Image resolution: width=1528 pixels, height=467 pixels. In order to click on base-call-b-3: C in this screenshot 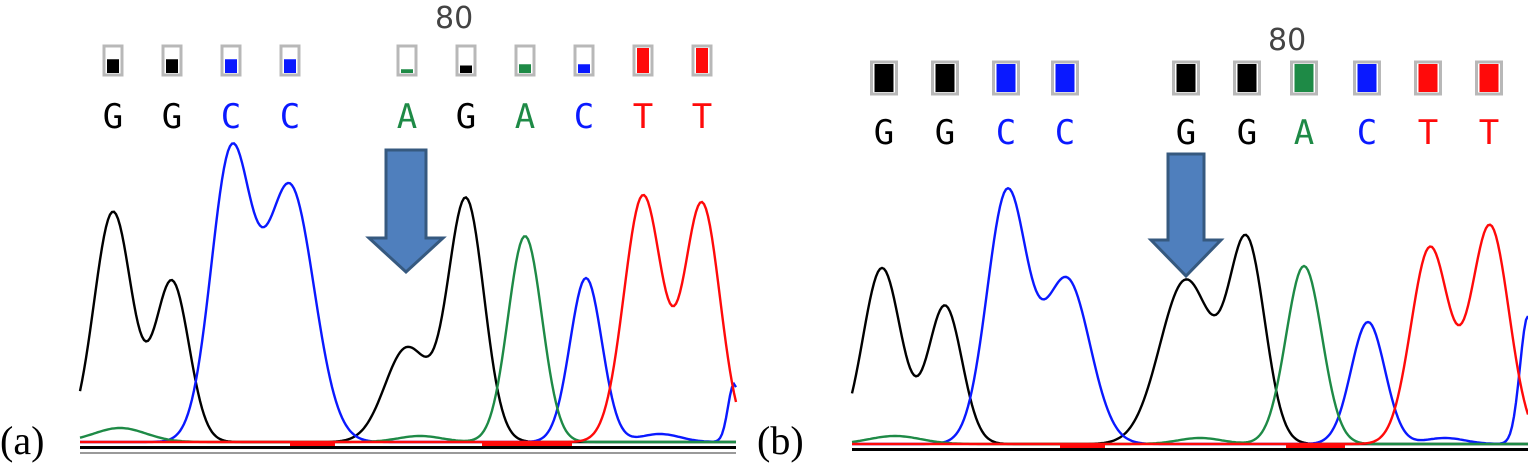, I will do `click(1006, 133)`.